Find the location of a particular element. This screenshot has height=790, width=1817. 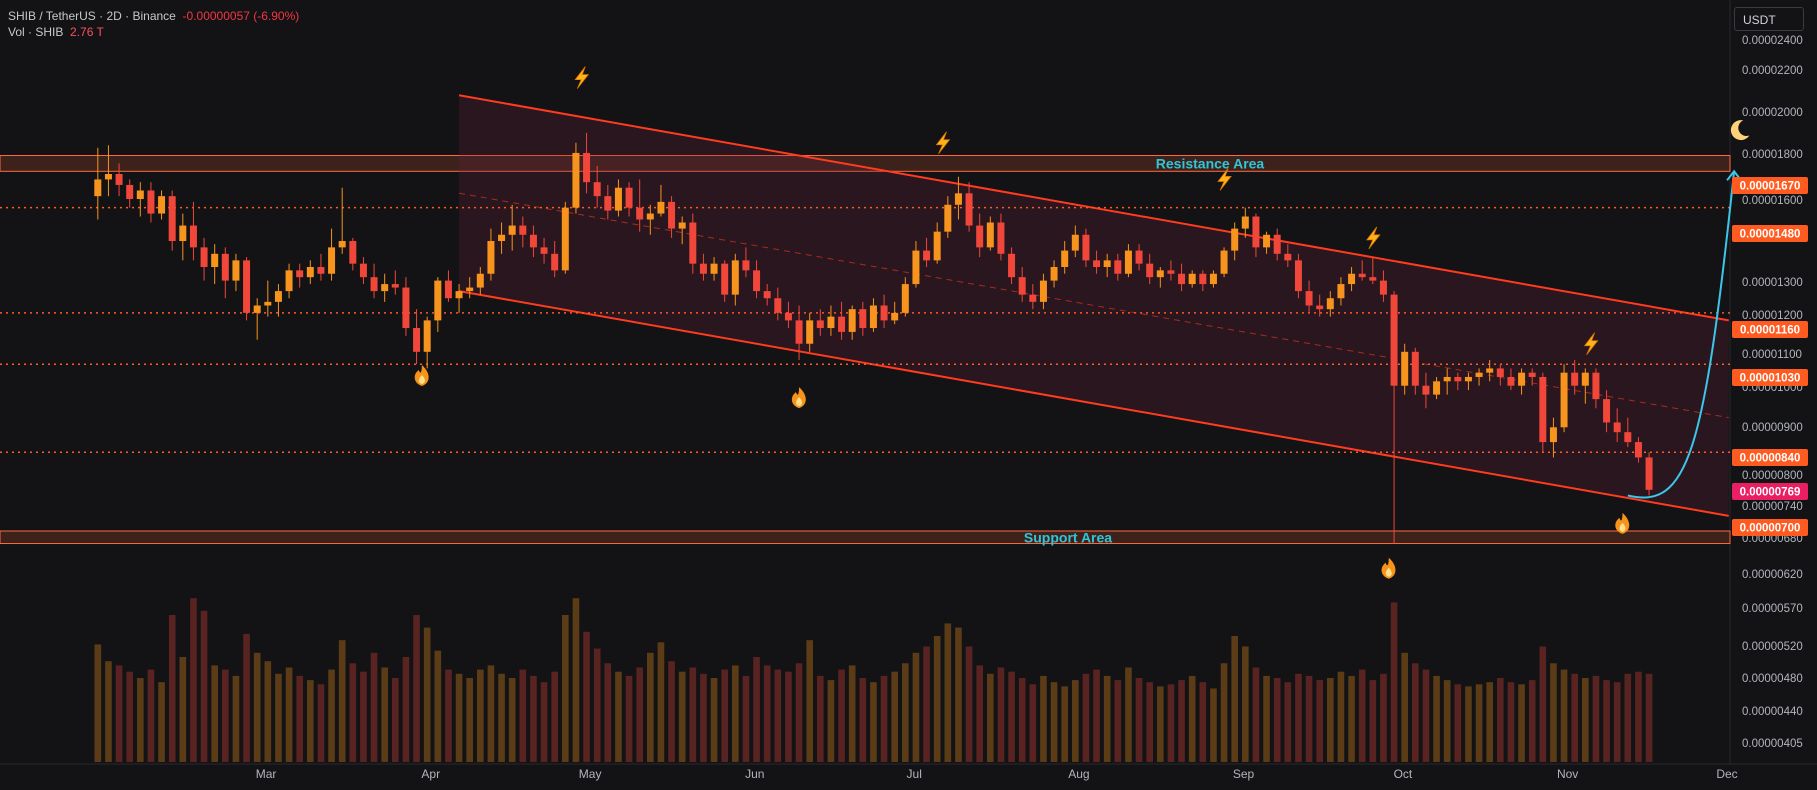

badge-text: 0.00000840 is located at coordinates (1770, 459).